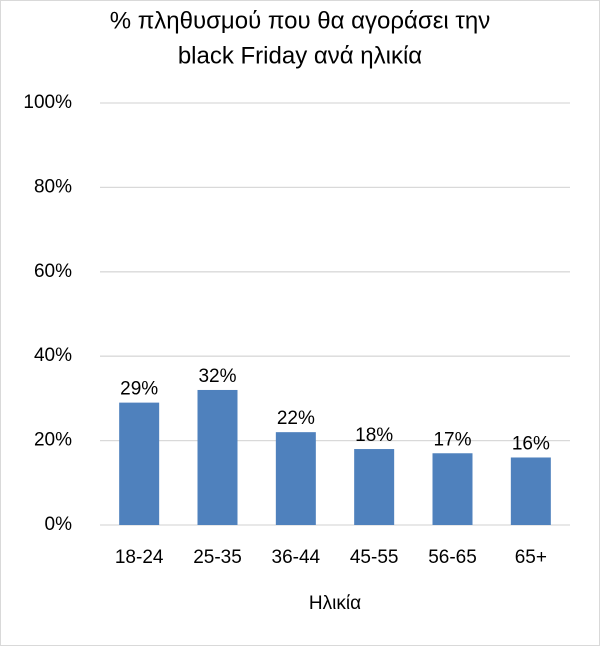  Describe the element at coordinates (300, 55) in the screenshot. I see `chart-title: black Friday ανά ηλικία` at that location.